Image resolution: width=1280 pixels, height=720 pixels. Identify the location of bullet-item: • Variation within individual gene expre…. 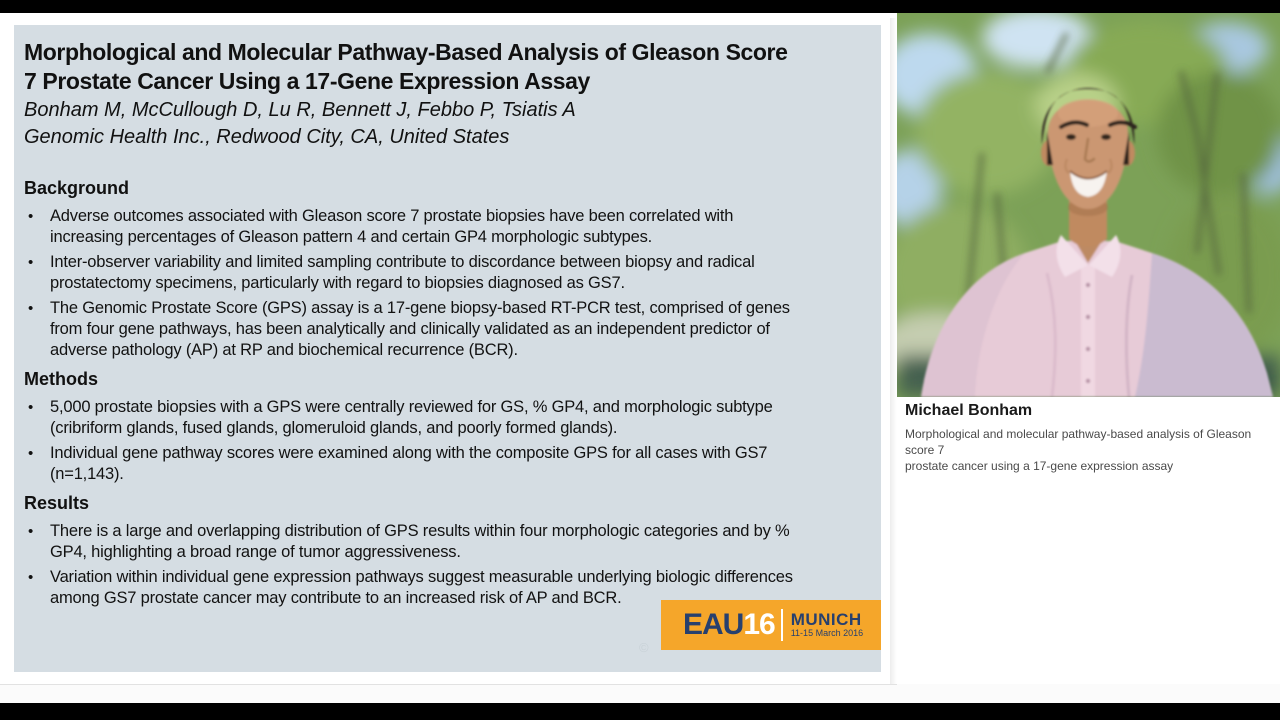
(447, 588).